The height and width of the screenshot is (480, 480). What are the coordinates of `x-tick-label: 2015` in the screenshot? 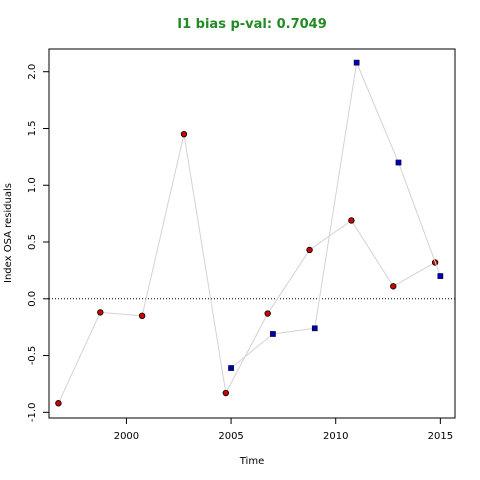 It's located at (440, 436).